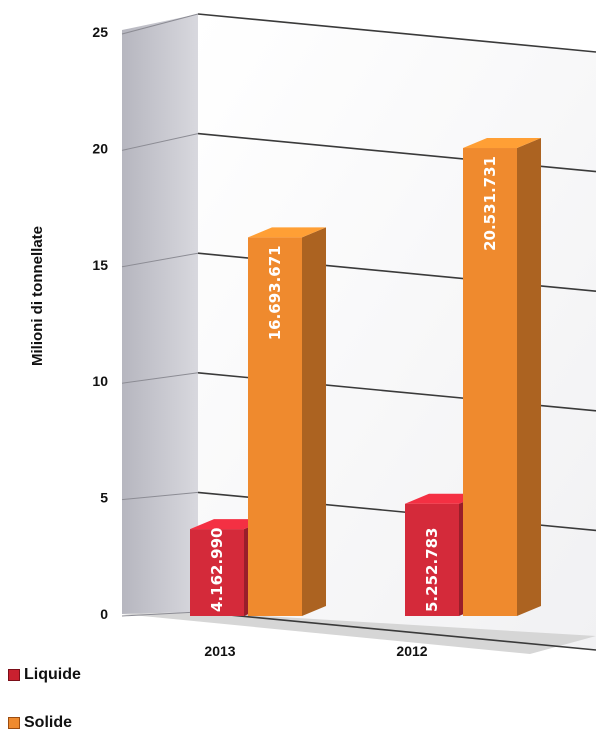 This screenshot has width=596, height=738. I want to click on legend-label-solide: Solide, so click(48, 722).